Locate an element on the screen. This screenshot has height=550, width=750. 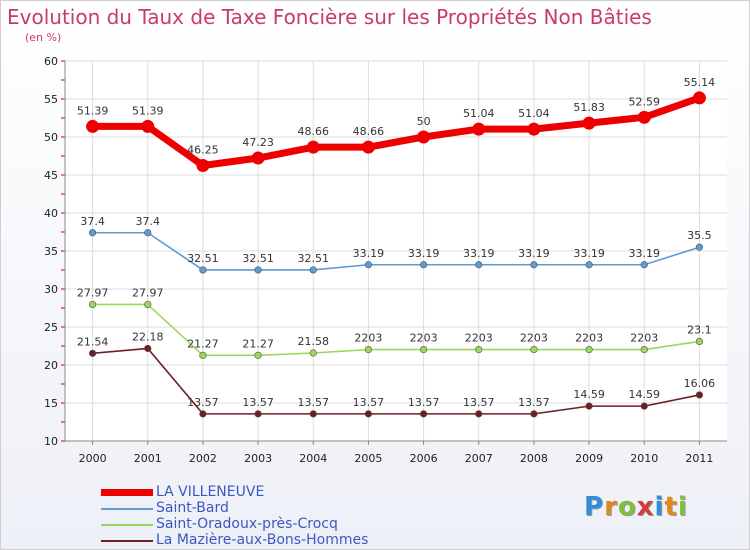
series-1-label-2010: 33.19 is located at coordinates (645, 253).